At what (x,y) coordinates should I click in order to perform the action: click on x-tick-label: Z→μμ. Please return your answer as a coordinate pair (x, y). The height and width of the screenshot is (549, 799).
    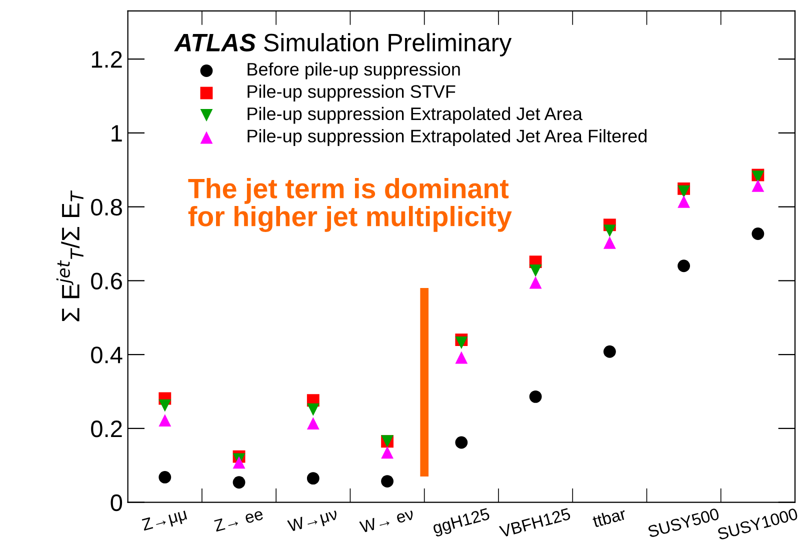
    Looking at the image, I should click on (164, 521).